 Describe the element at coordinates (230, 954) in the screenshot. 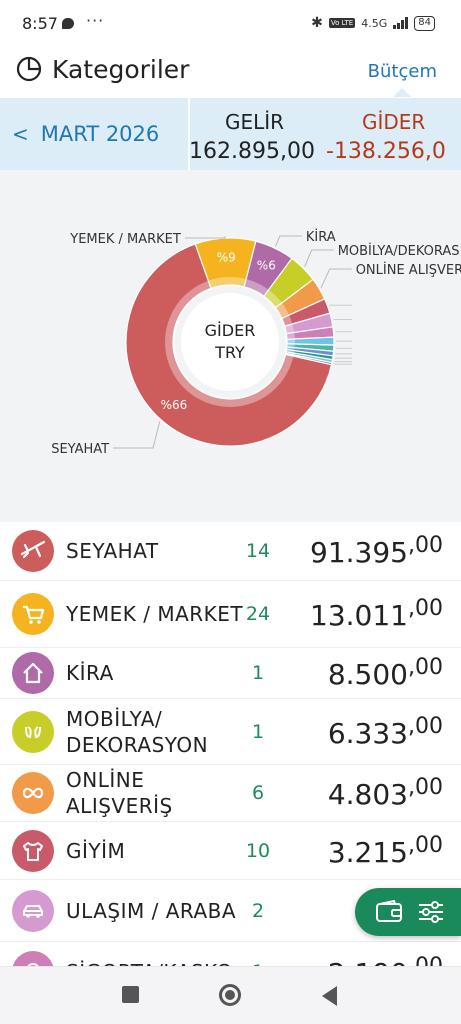

I see `category-row: SİGORTA/KASKO1 2.190,00` at that location.